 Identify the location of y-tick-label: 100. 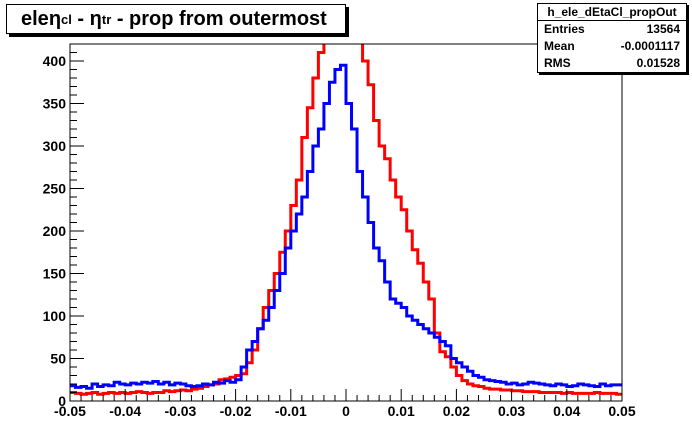
(55, 316).